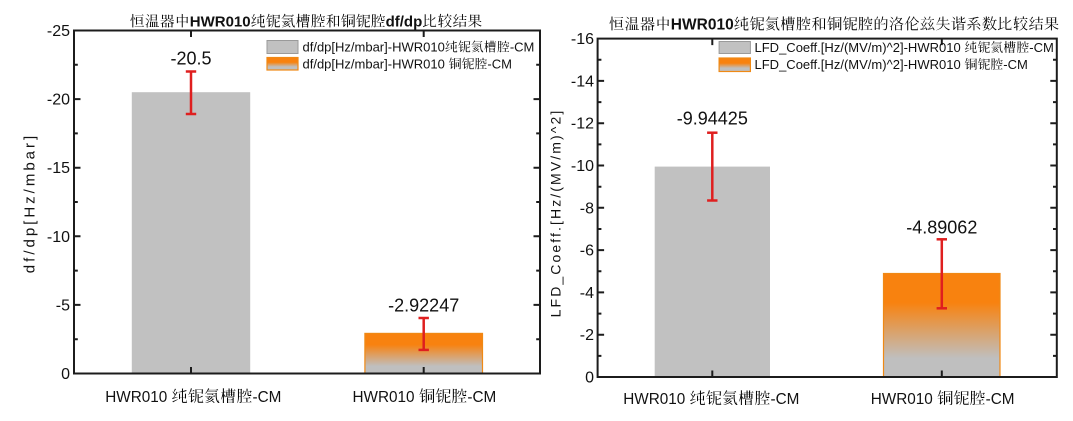 The image size is (1073, 421). Describe the element at coordinates (587, 293) in the screenshot. I see `svg-text: -4` at that location.